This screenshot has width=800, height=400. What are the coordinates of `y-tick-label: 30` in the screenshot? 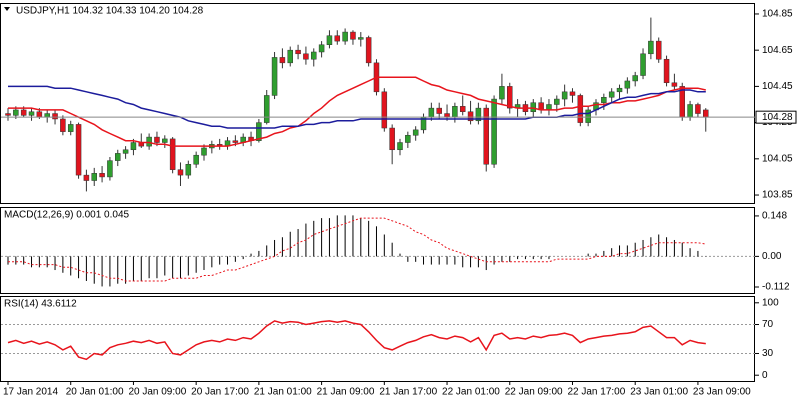 It's located at (768, 353).